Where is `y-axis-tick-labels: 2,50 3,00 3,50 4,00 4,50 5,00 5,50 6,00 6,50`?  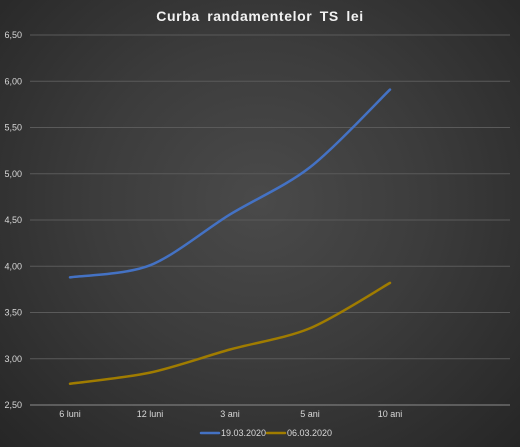
y-axis-tick-labels: 2,50 3,00 3,50 4,00 4,50 5,00 5,50 6,00 6,50 is located at coordinates (13, 220).